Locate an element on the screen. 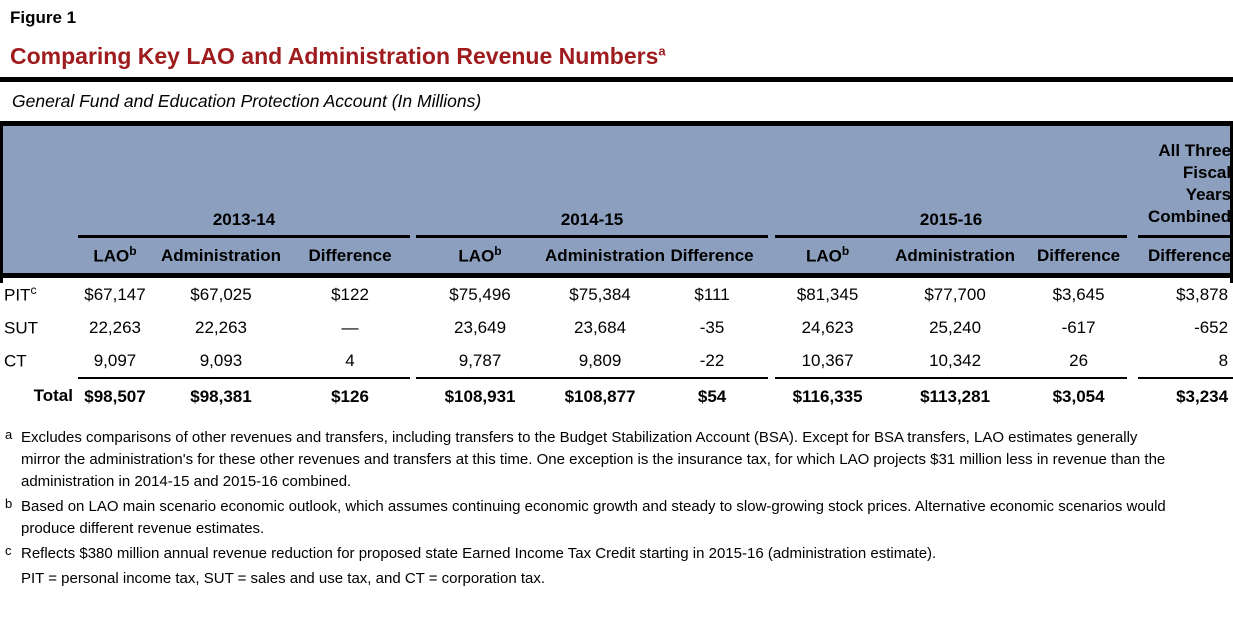  combined-header-line: Years is located at coordinates (1208, 194).